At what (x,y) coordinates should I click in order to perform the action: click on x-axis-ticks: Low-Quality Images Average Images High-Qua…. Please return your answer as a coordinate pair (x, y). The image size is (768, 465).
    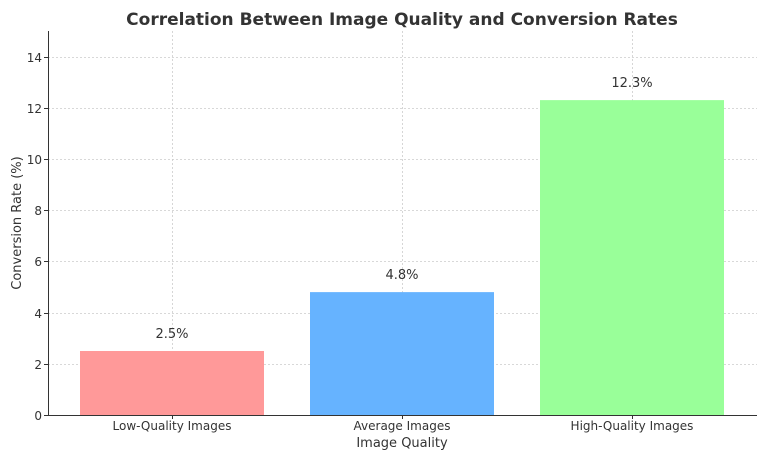
    Looking at the image, I should click on (403, 424).